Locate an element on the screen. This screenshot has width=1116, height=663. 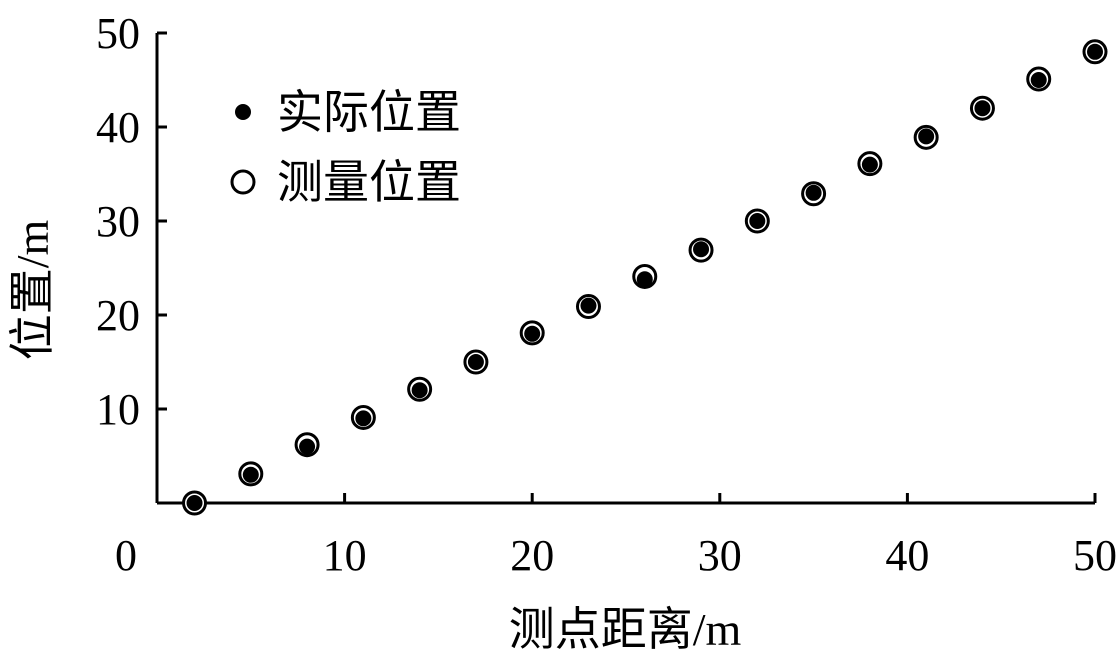
x-axis-title: 测点距离/m is located at coordinates (625, 629).